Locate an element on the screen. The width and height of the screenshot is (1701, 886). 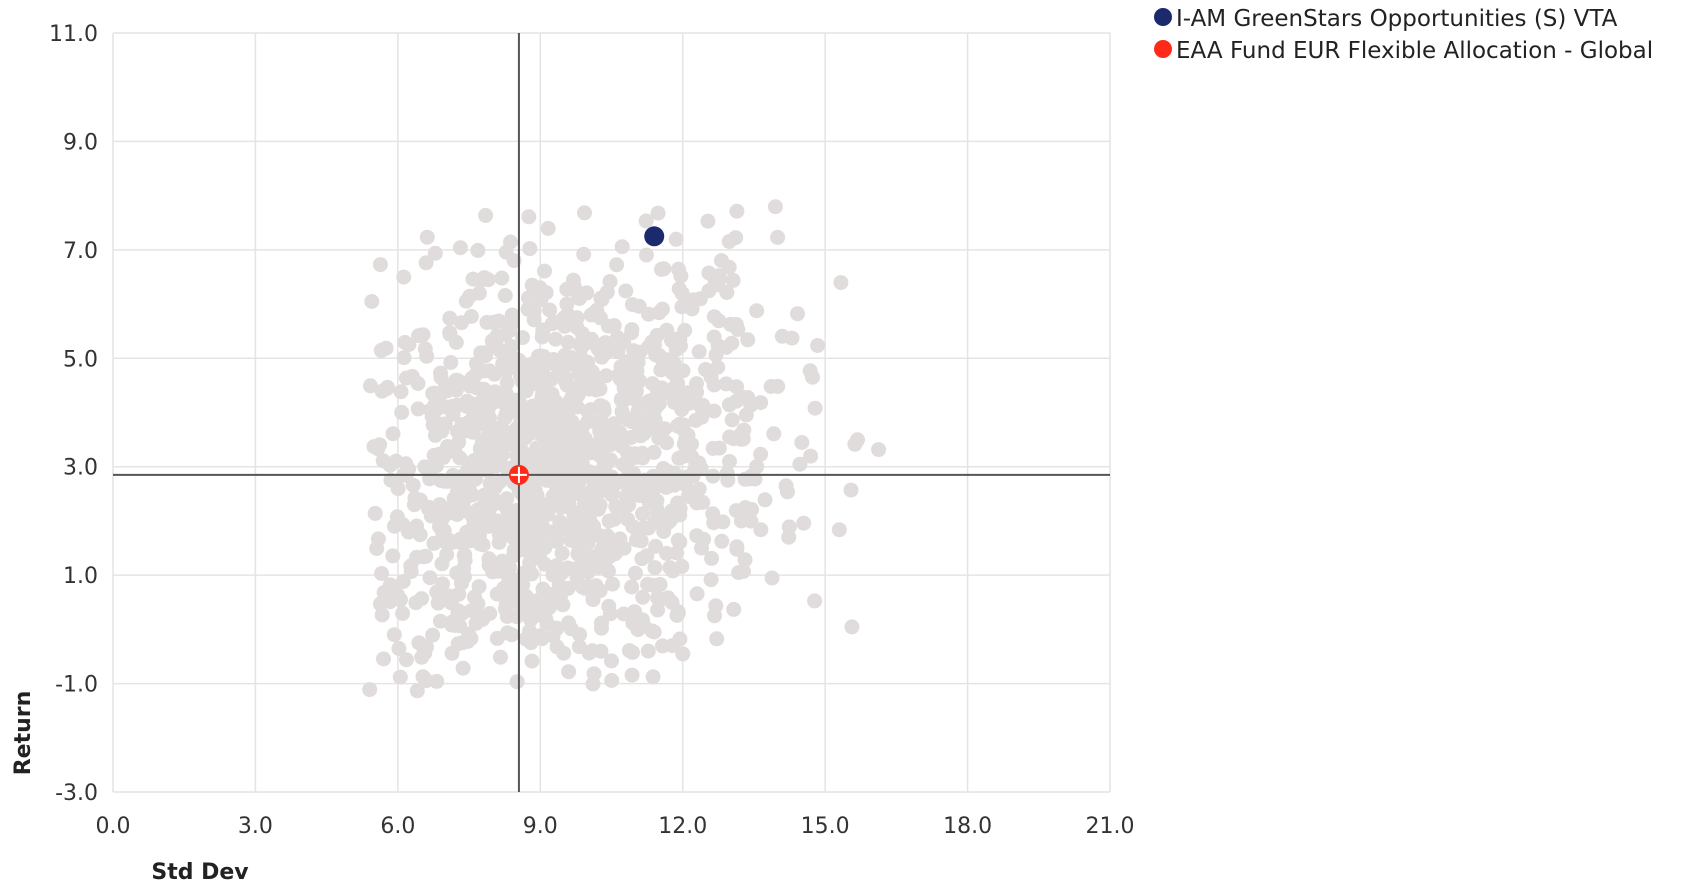
x-tick-label: 21.0 is located at coordinates (1110, 826).